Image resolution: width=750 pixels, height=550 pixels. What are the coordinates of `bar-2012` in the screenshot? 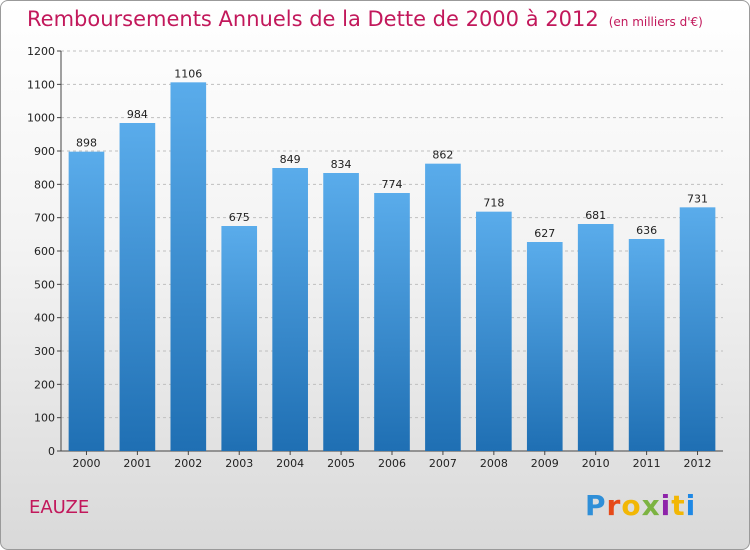 It's located at (697, 329).